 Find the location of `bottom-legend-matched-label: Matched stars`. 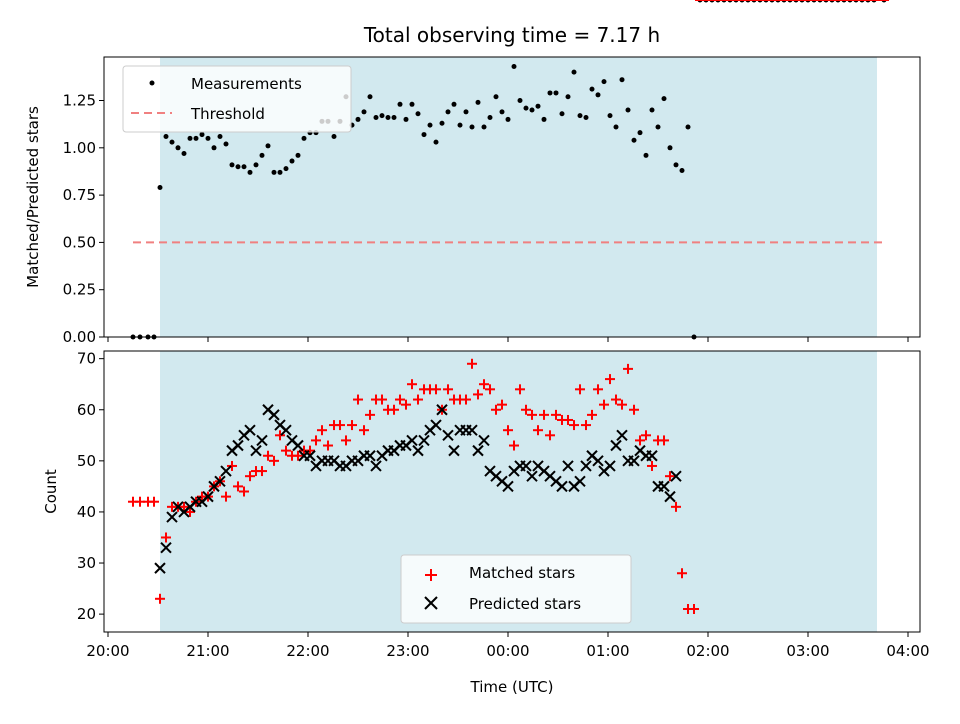

bottom-legend-matched-label: Matched stars is located at coordinates (522, 573).